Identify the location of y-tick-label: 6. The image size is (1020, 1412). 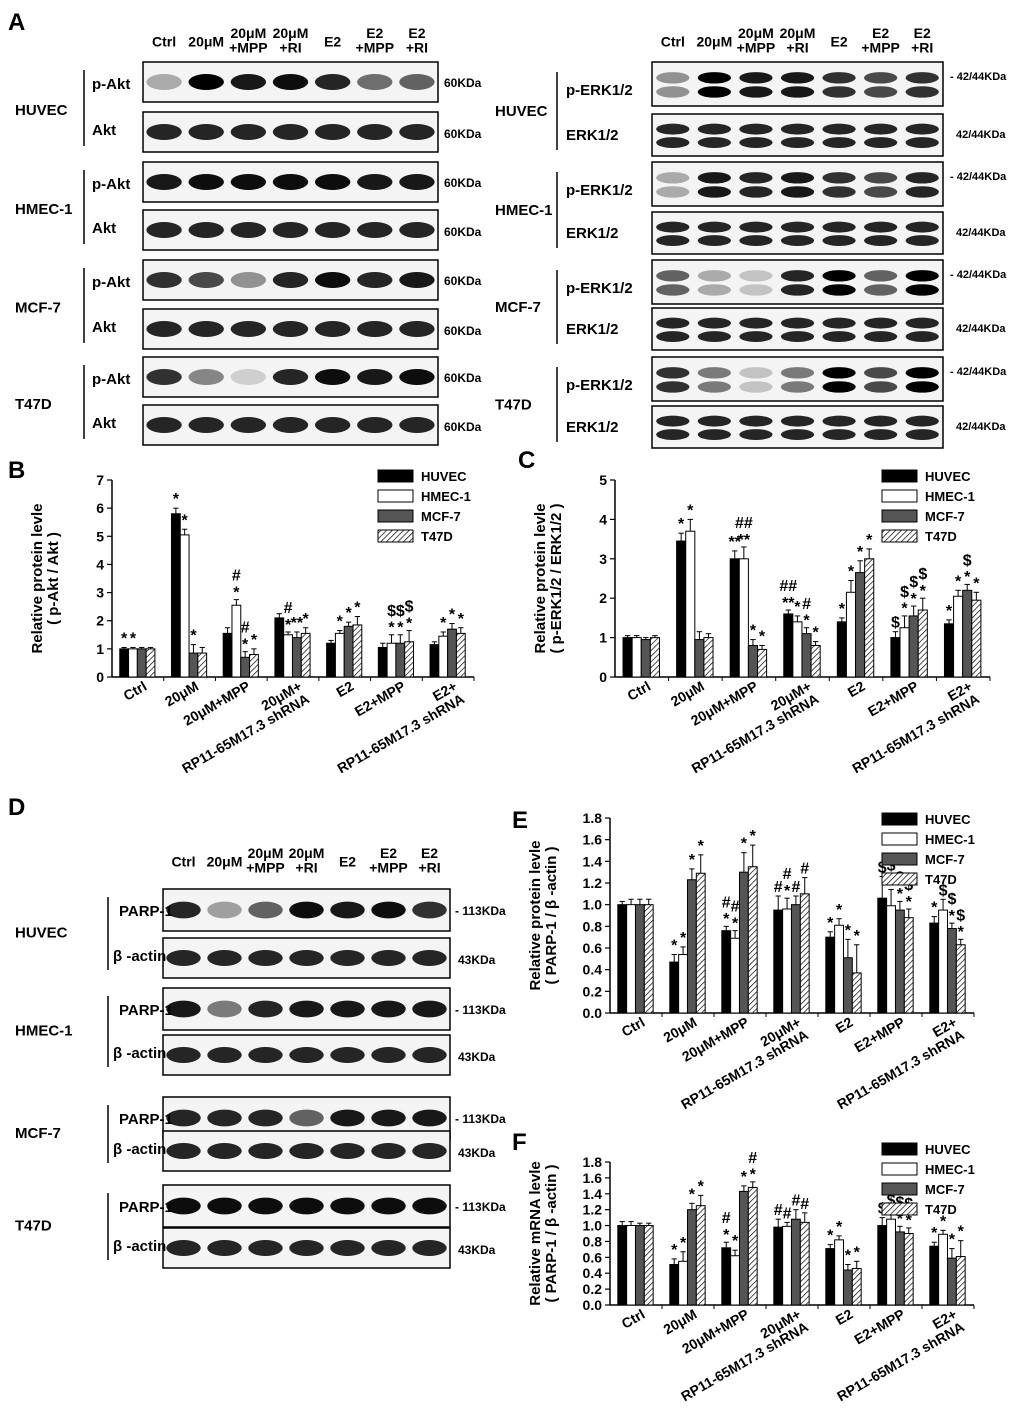
(100, 508).